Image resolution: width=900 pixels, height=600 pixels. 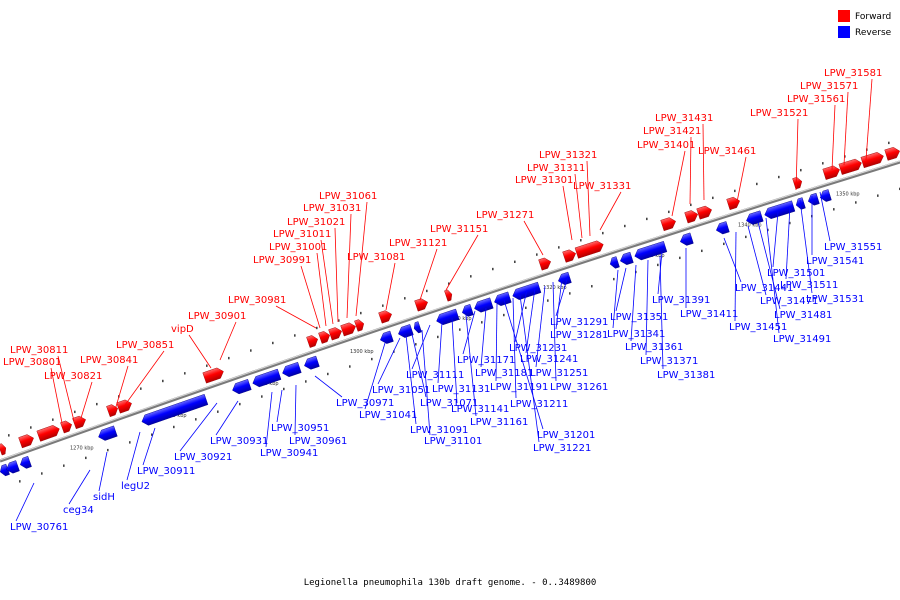 I want to click on reverse-gene-label: LPW_31541, so click(x=835, y=261).